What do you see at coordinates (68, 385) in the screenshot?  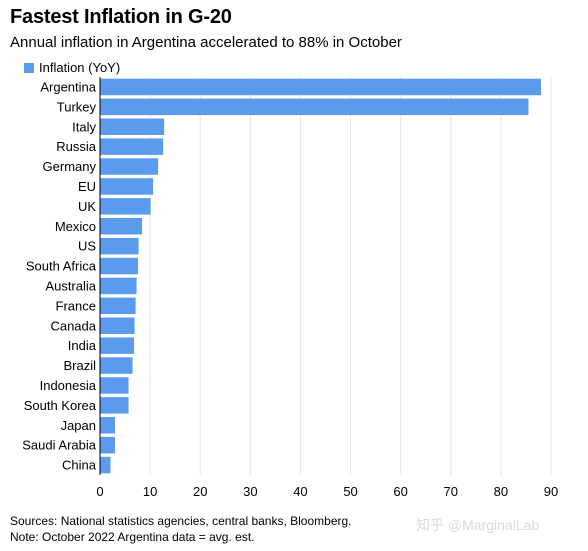 I see `category-label: Indonesia` at bounding box center [68, 385].